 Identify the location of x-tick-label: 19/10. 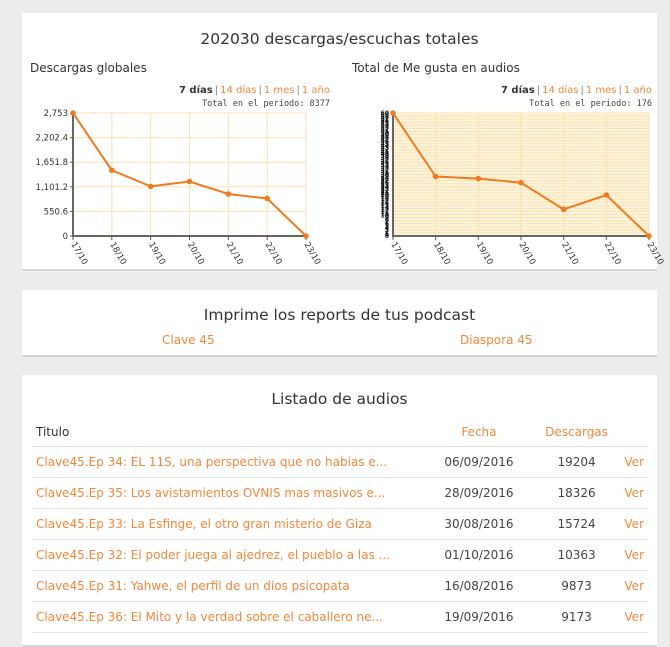
(484, 254).